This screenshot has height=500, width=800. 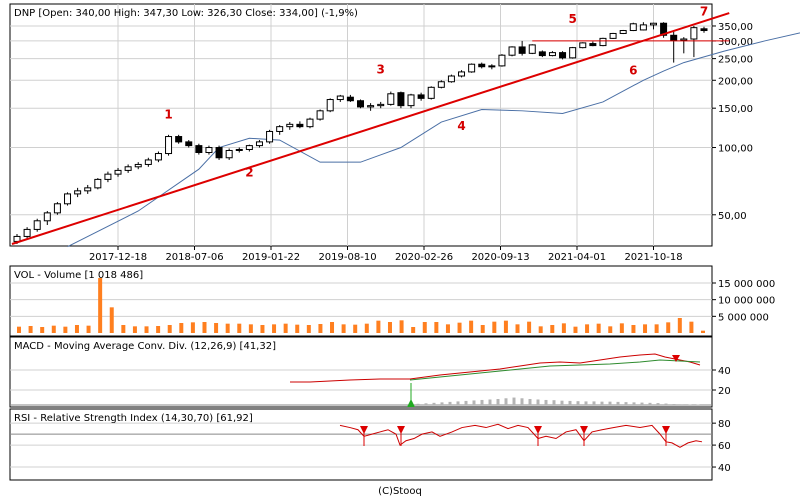 What do you see at coordinates (735, 109) in the screenshot?
I see `price-tick-label: 150,00` at bounding box center [735, 109].